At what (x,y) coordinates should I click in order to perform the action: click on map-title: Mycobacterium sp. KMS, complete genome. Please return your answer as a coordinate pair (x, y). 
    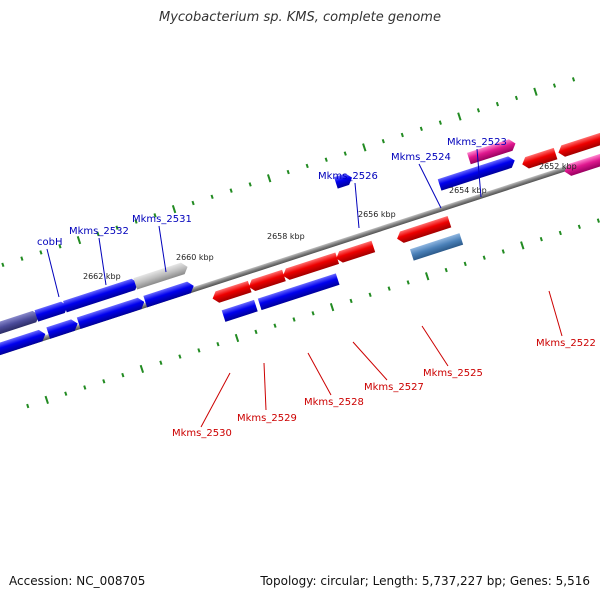
    Looking at the image, I should click on (300, 17).